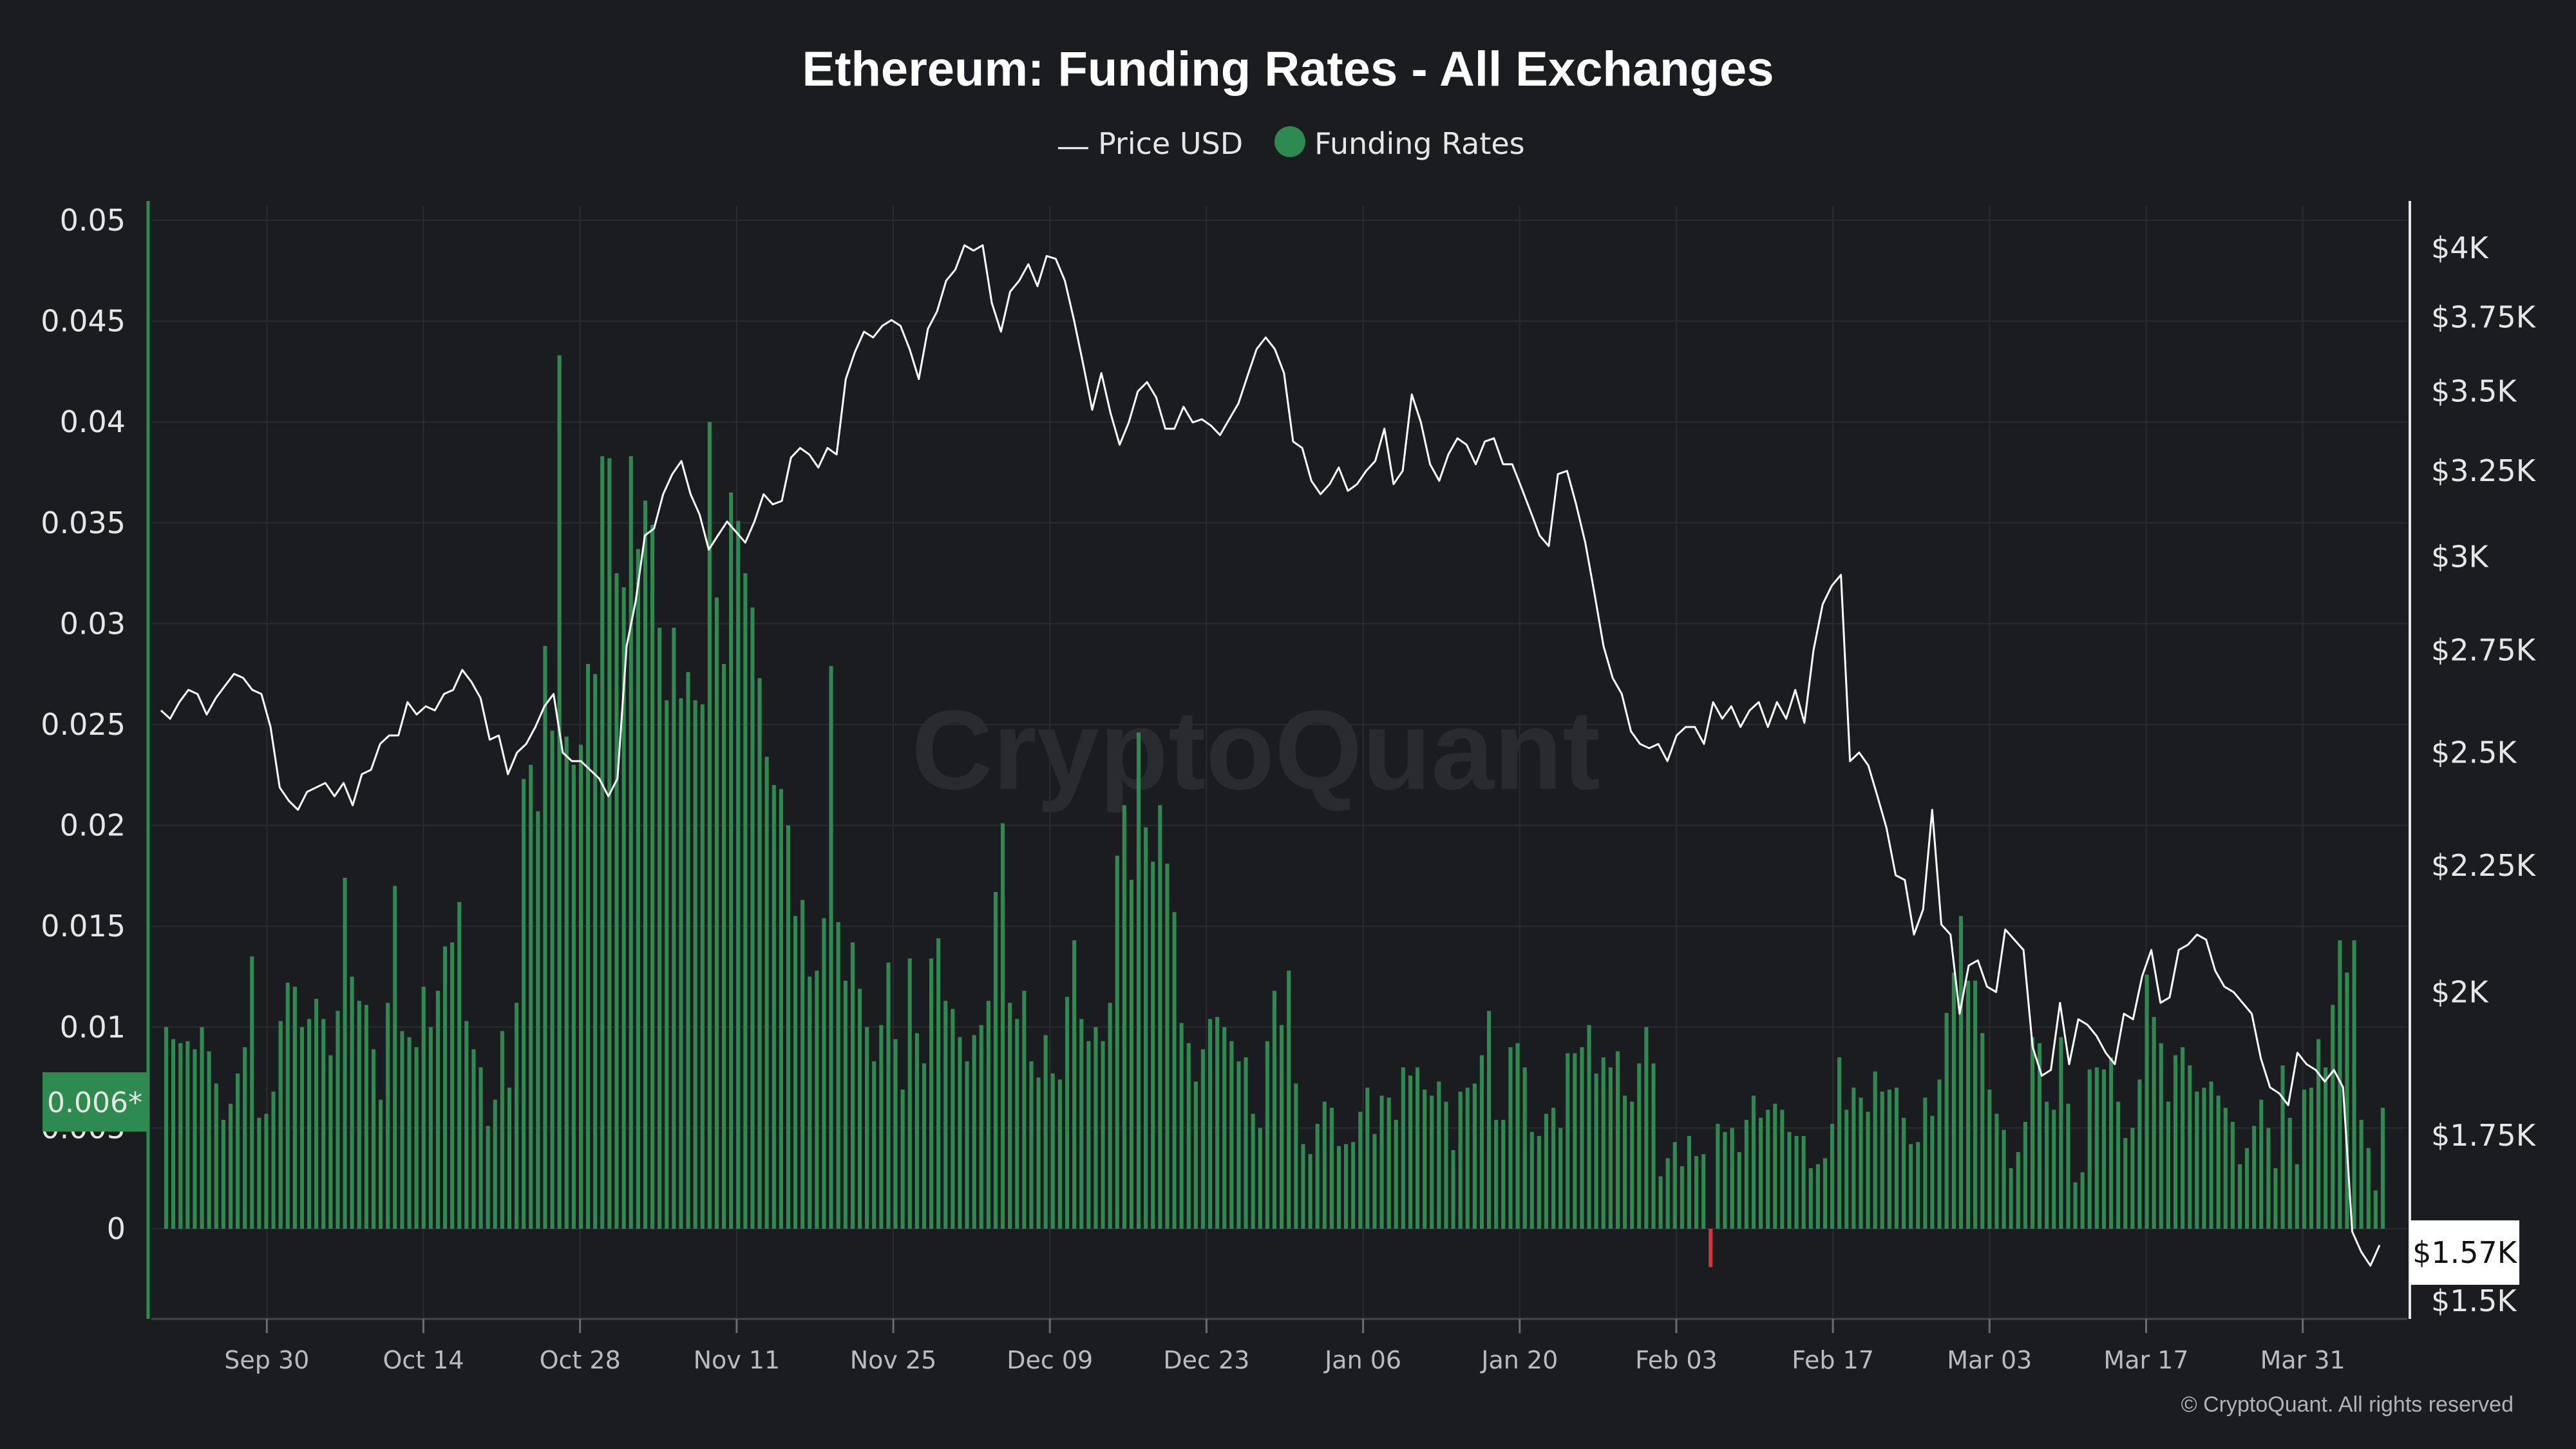 The image size is (2576, 1449). I want to click on legend-price-label: Price USD, so click(1170, 143).